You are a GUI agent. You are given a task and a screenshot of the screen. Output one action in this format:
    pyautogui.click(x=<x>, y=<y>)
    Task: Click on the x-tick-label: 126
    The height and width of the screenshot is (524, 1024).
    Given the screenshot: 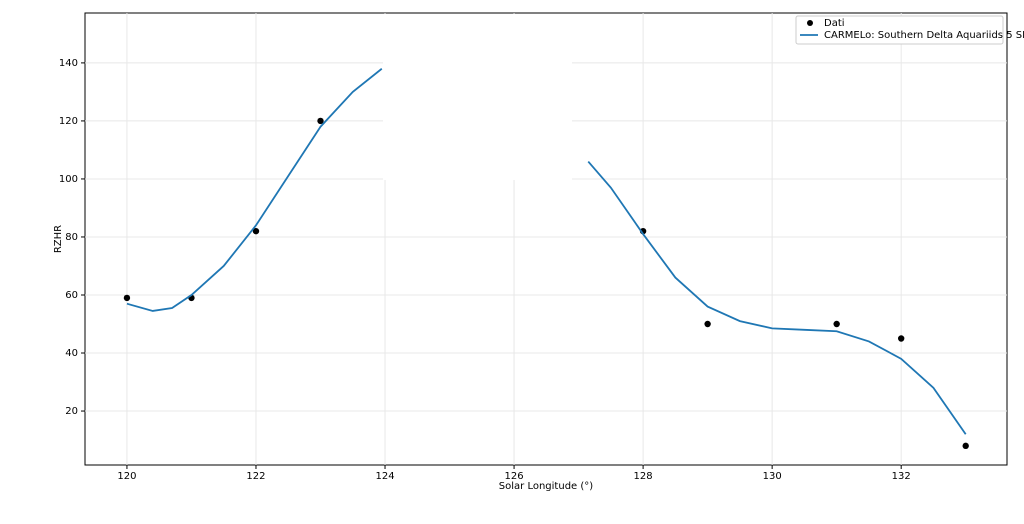 What is the action you would take?
    pyautogui.click(x=514, y=476)
    